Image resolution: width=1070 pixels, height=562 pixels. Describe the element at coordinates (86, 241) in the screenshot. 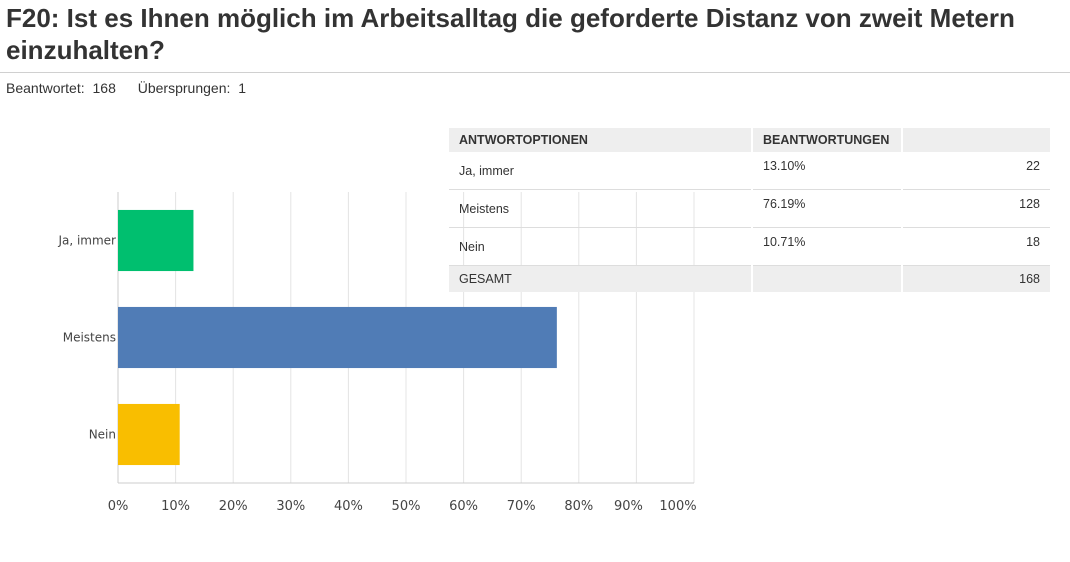

I see `category-label: Ja, immer` at that location.